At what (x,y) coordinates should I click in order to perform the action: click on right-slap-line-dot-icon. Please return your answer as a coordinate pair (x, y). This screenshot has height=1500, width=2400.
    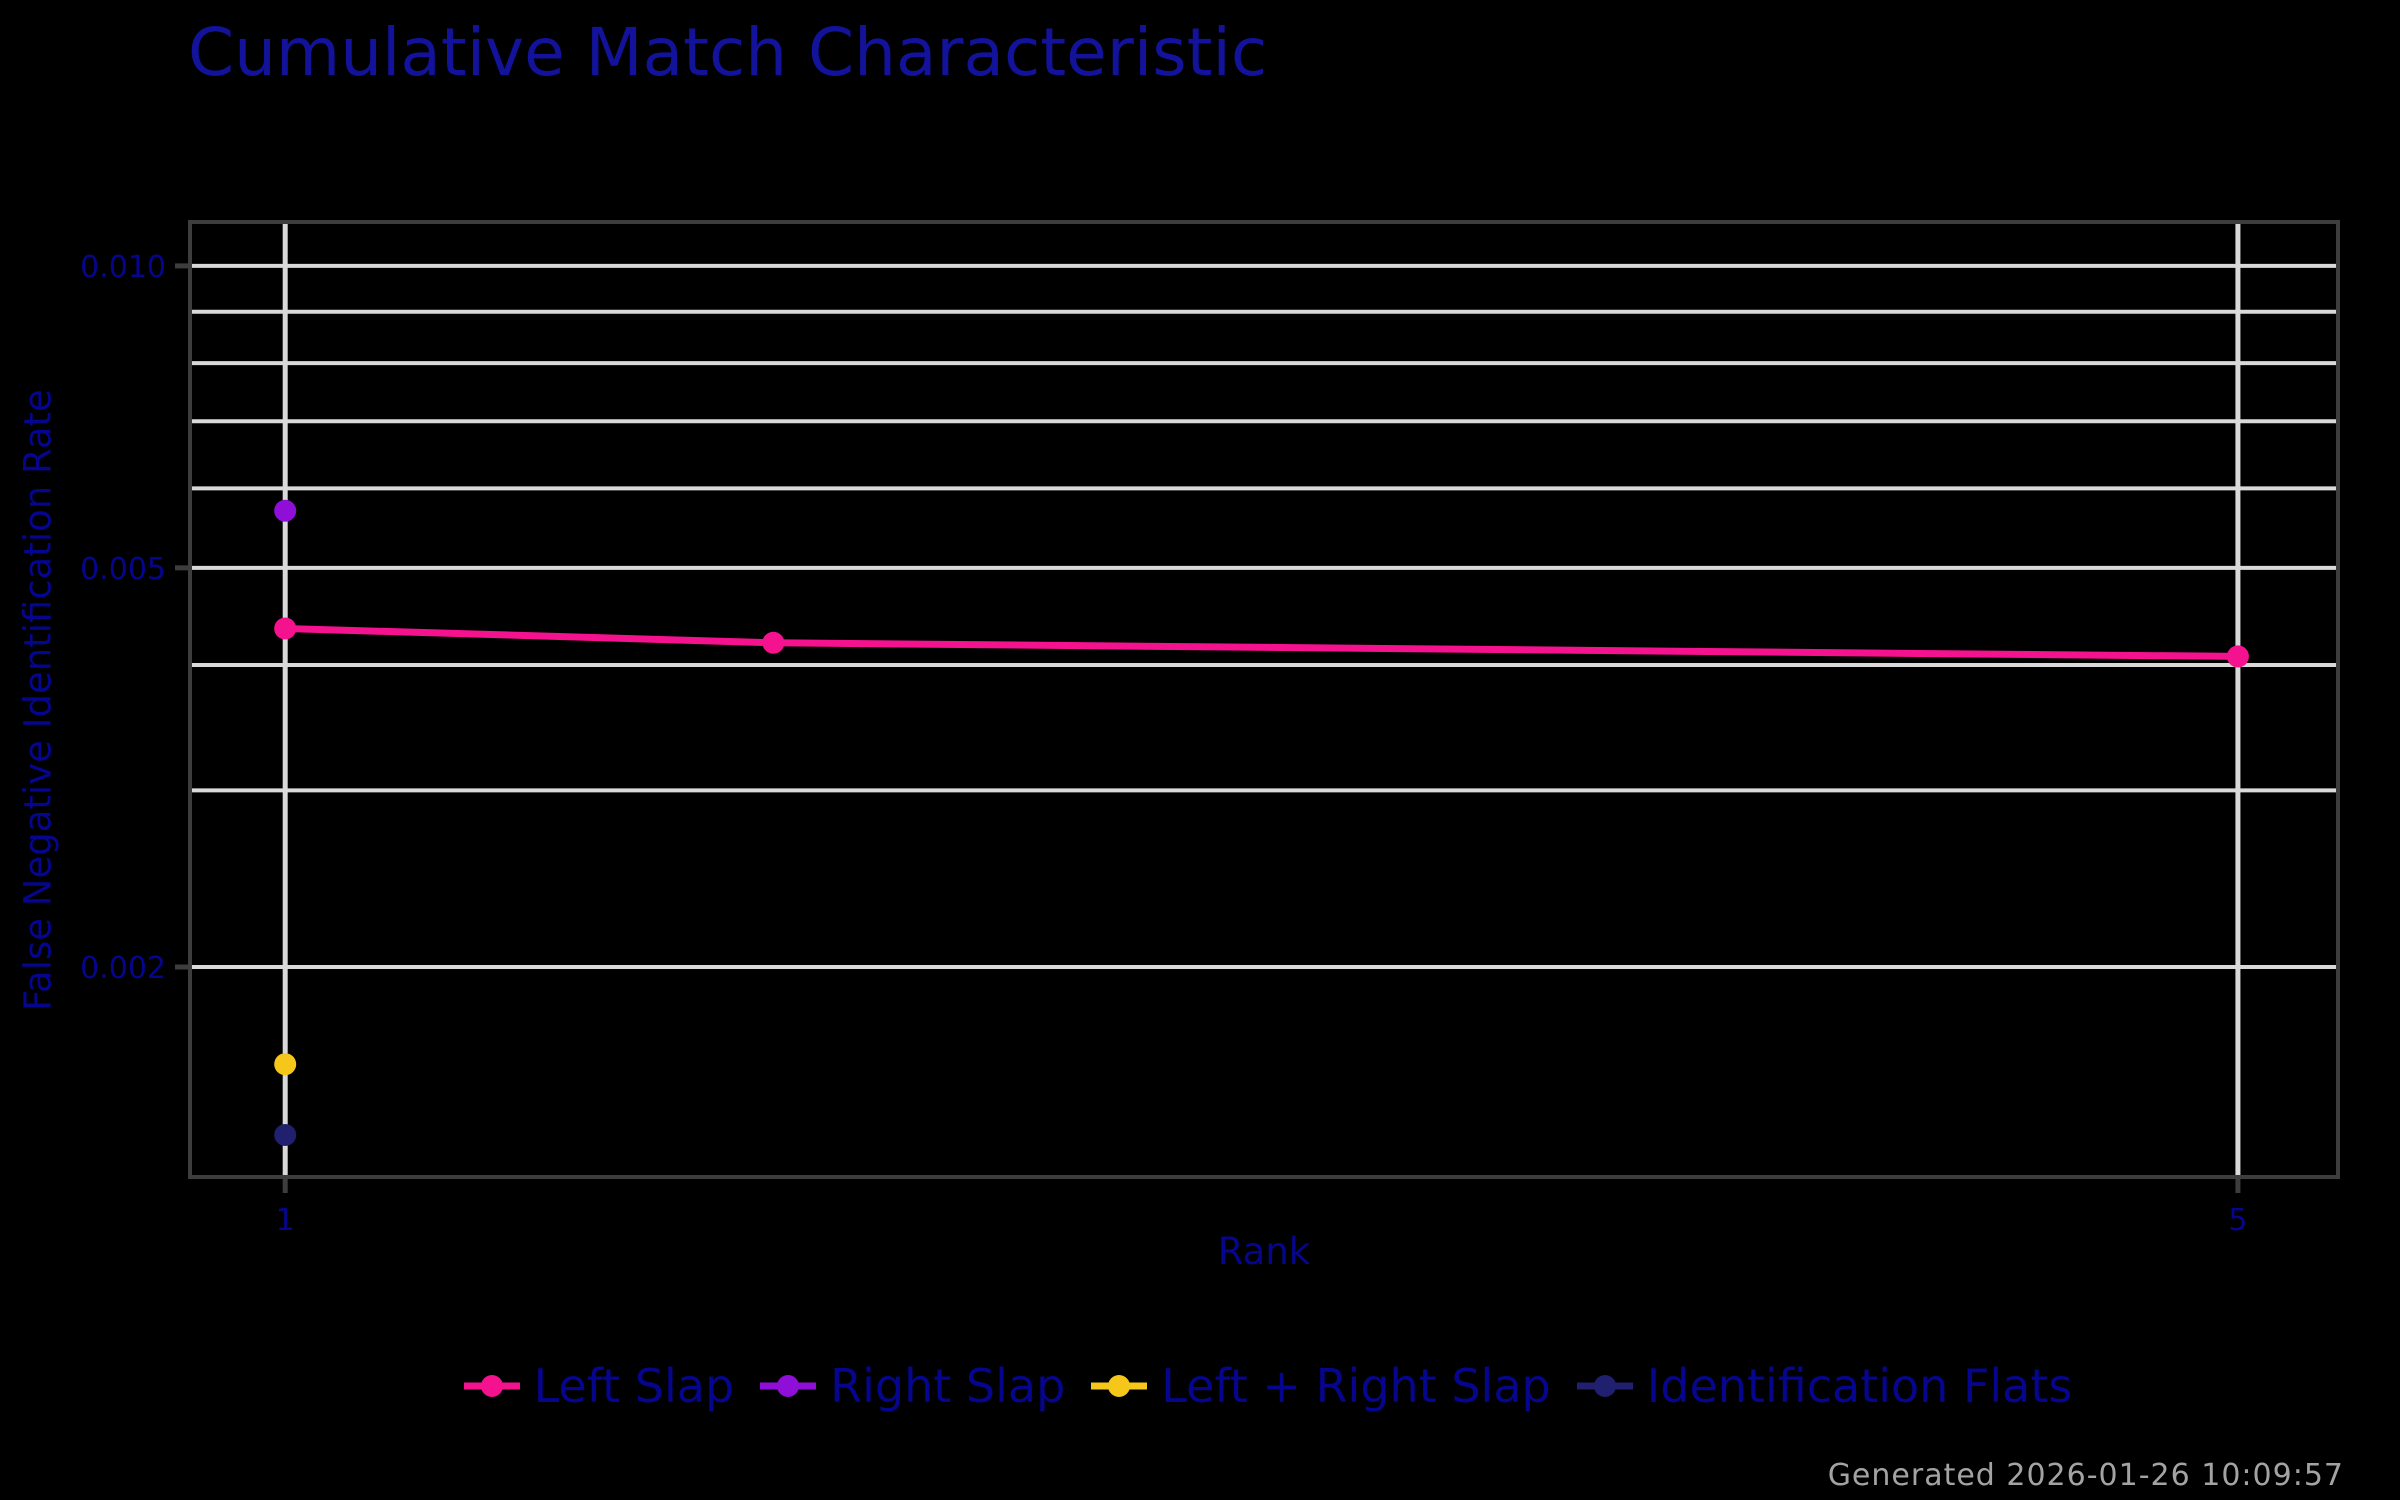
    Looking at the image, I should click on (788, 1386).